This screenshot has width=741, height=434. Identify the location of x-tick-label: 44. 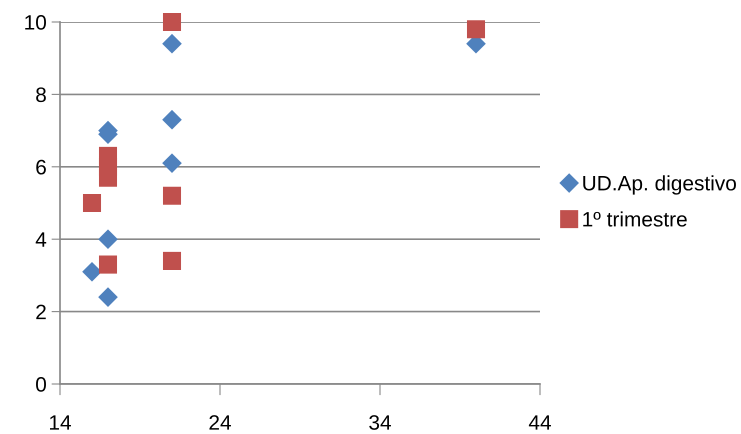
(539, 422).